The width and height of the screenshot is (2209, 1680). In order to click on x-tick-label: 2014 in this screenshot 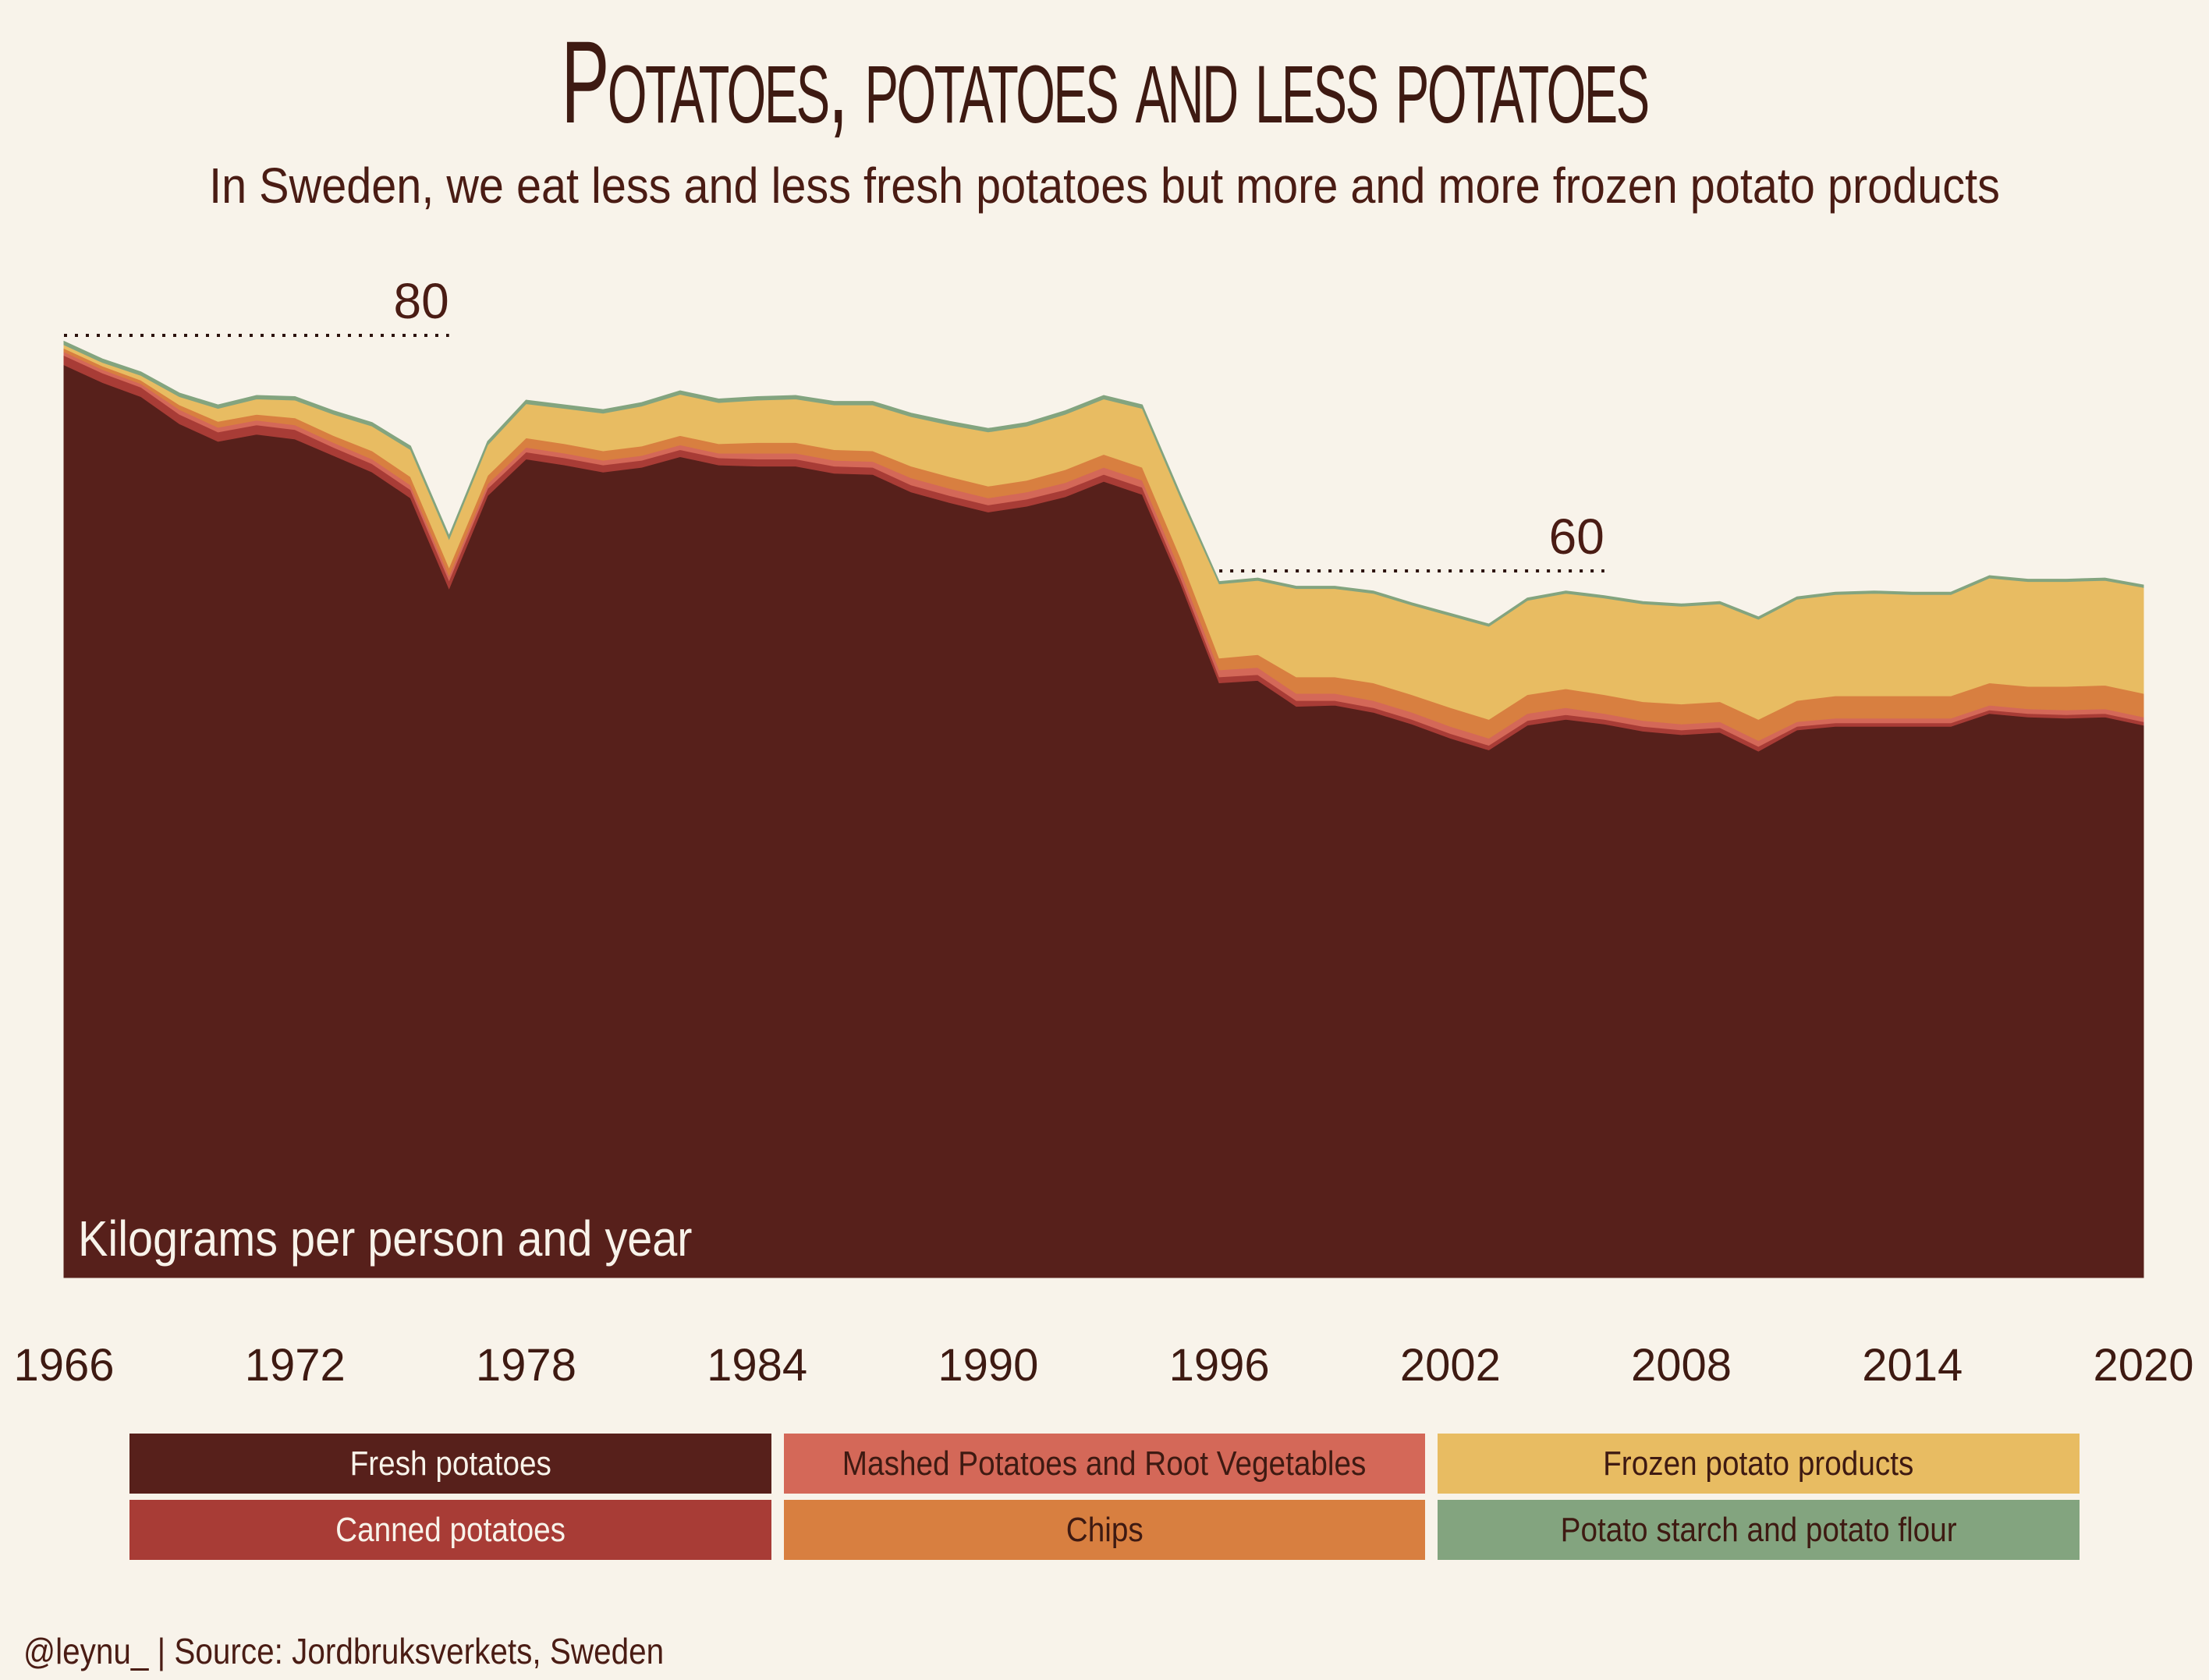, I will do `click(1912, 1366)`.